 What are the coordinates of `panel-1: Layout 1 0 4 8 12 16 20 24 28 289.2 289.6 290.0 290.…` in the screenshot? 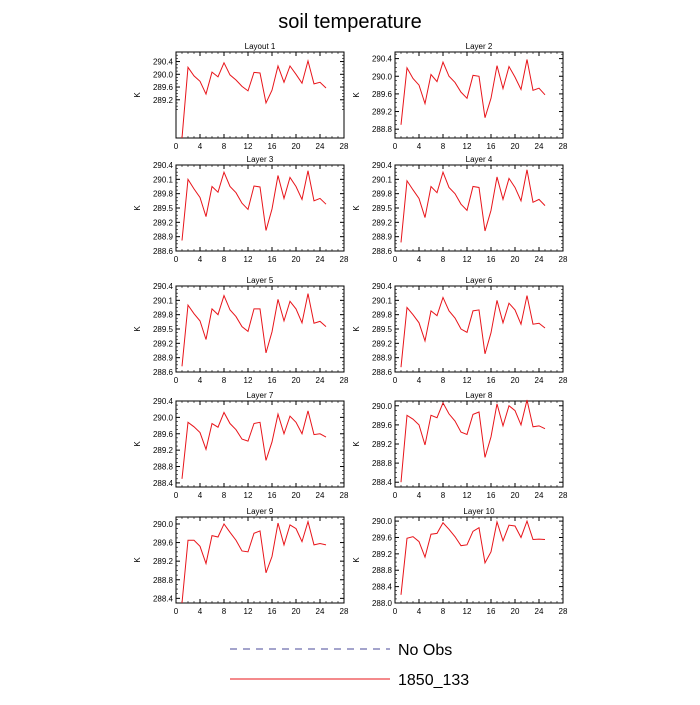 It's located at (241, 96).